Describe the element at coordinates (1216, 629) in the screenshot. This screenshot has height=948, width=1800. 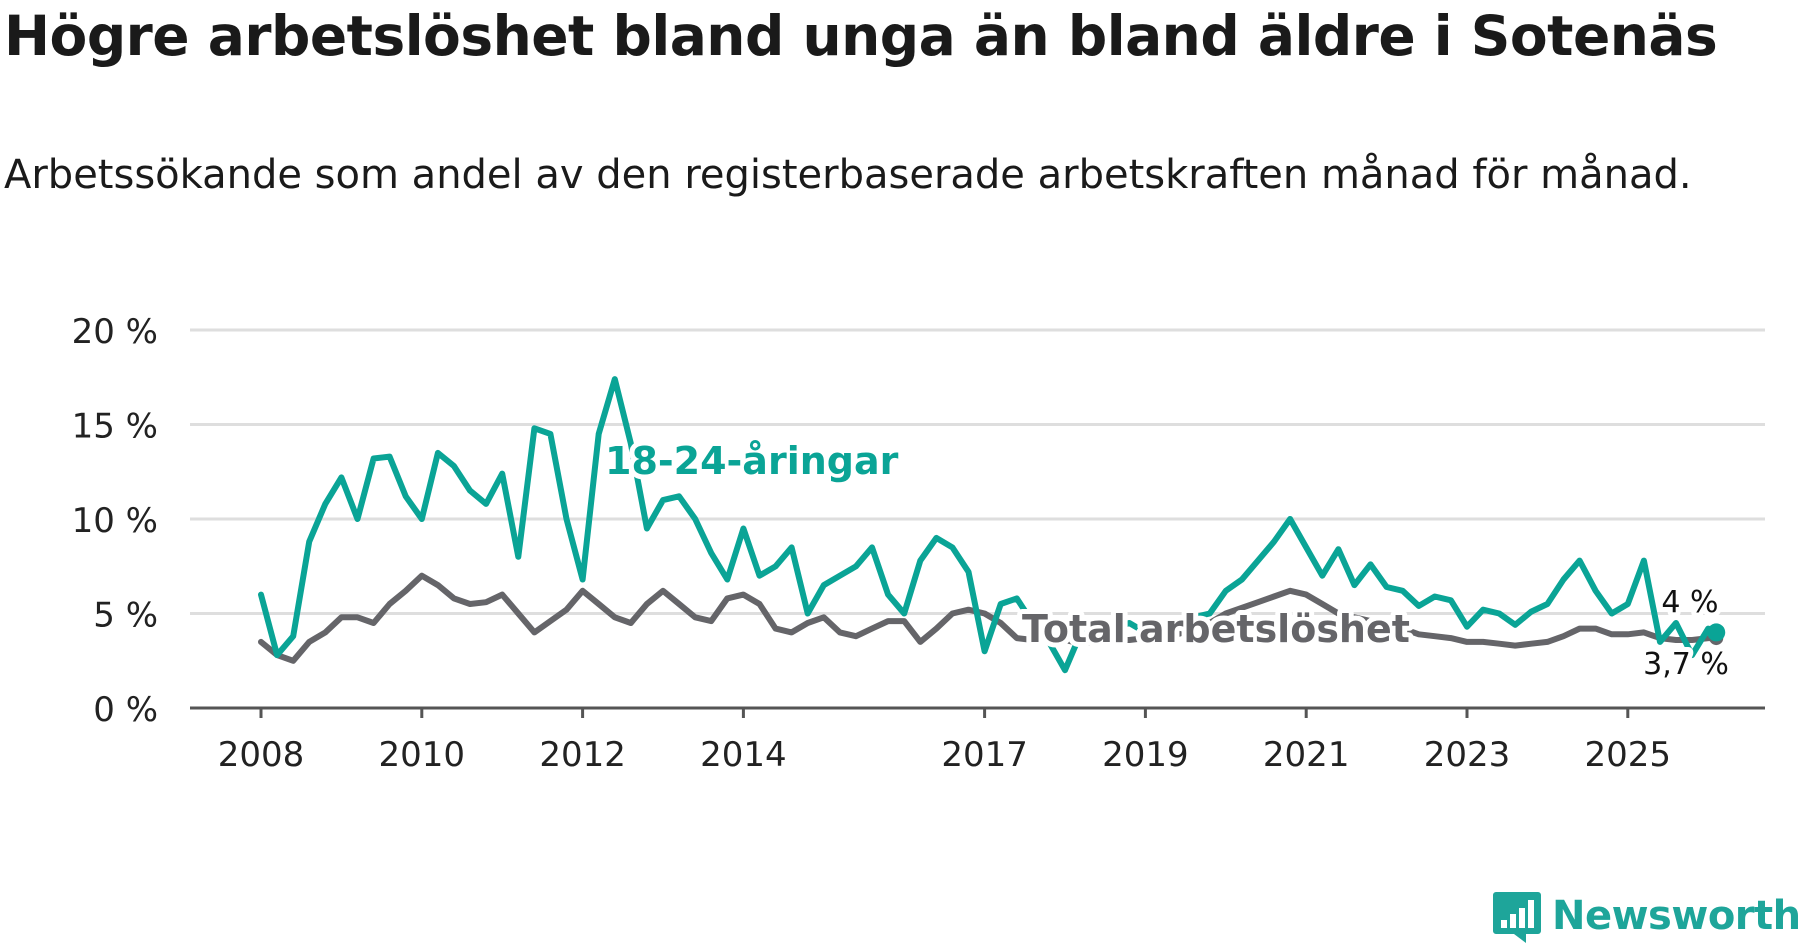
I see `total-series-label: Total arbetslöshet` at that location.